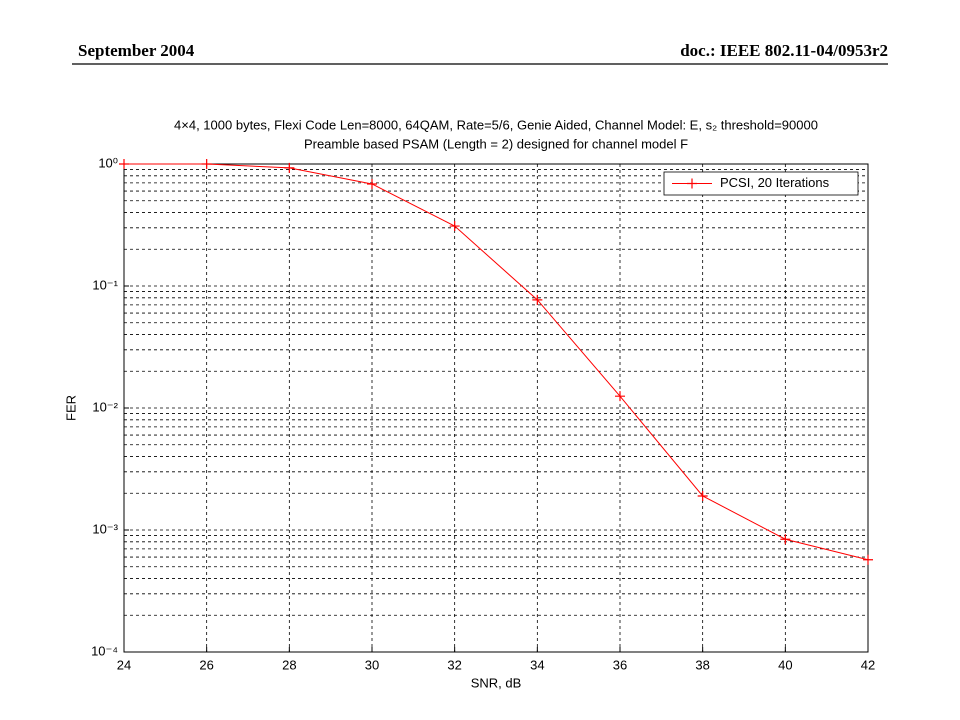 This screenshot has width=960, height=720. What do you see at coordinates (105, 406) in the screenshot?
I see `y-tick-label: 10⁻²` at bounding box center [105, 406].